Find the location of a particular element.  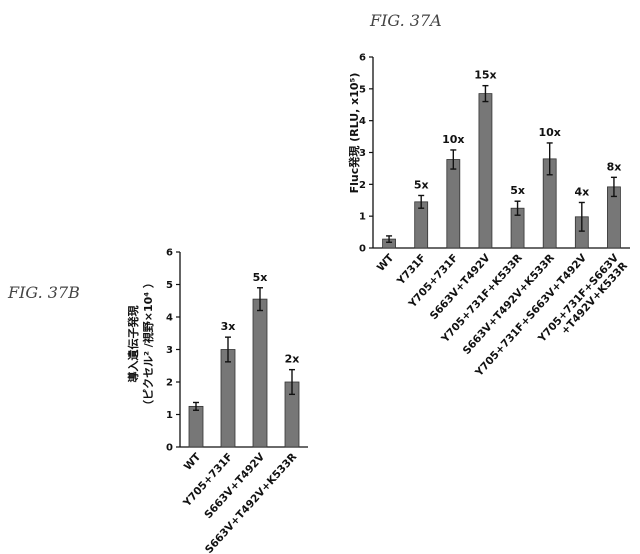

fold-change-label: 4x is located at coordinates (581, 191).